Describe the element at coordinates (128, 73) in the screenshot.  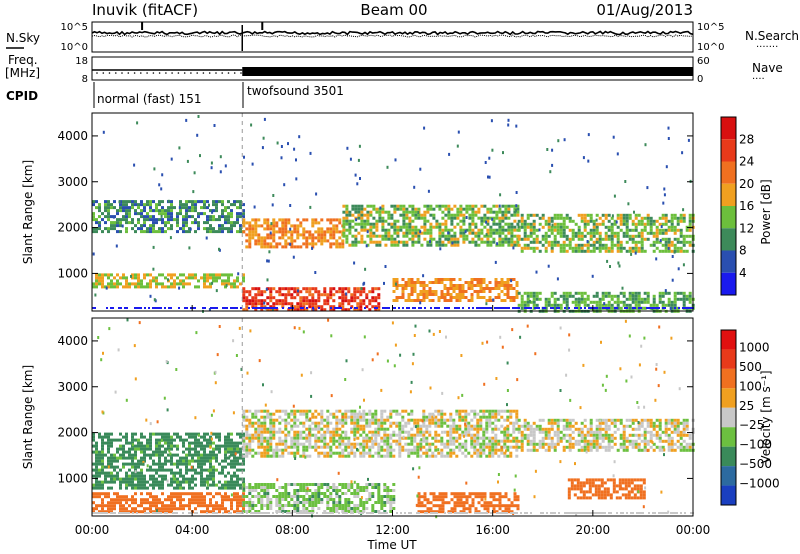
I see `nave-dot` at that location.